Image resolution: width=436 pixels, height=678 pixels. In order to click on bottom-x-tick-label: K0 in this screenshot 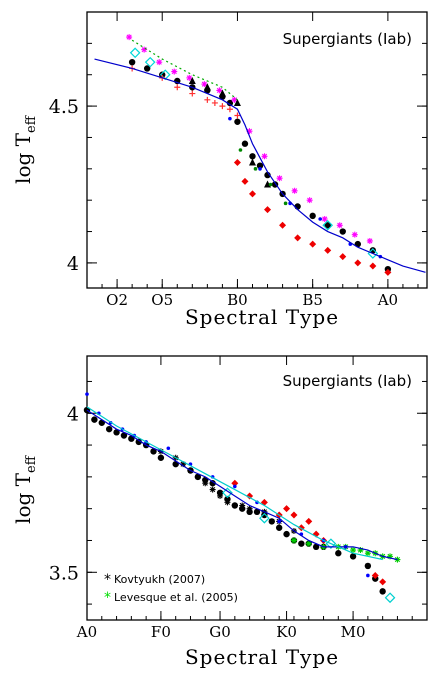, I will do `click(286, 632)`.